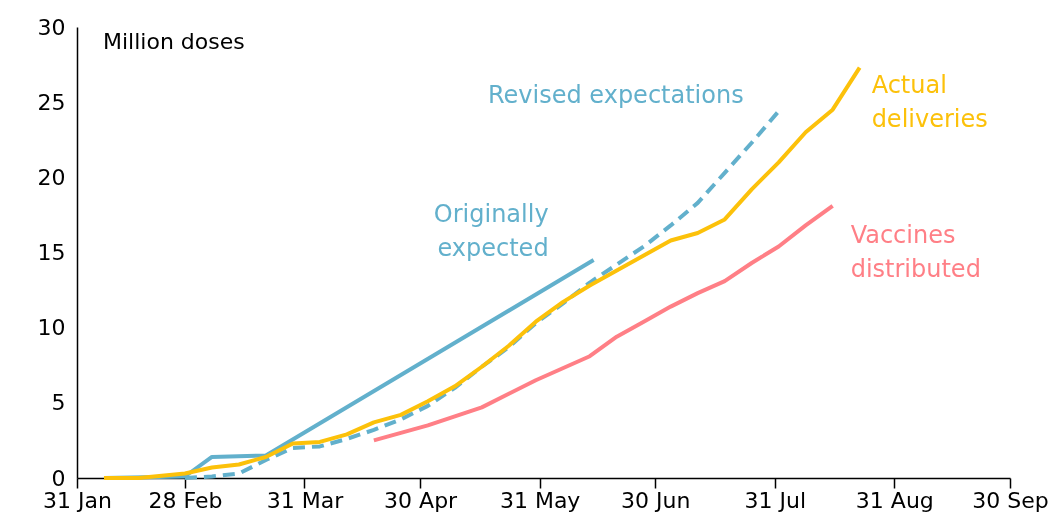 This screenshot has width=1061, height=530. I want to click on y-tick-label: 15, so click(51, 252).